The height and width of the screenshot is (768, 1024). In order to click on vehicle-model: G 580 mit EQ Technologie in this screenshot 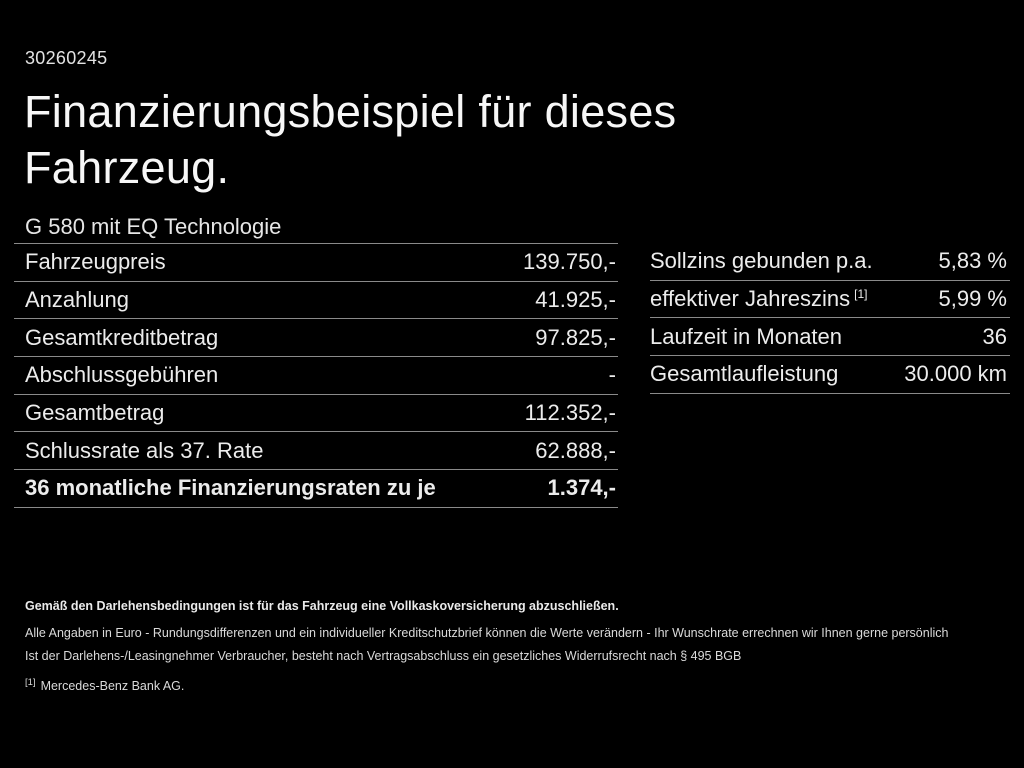, I will do `click(153, 226)`.